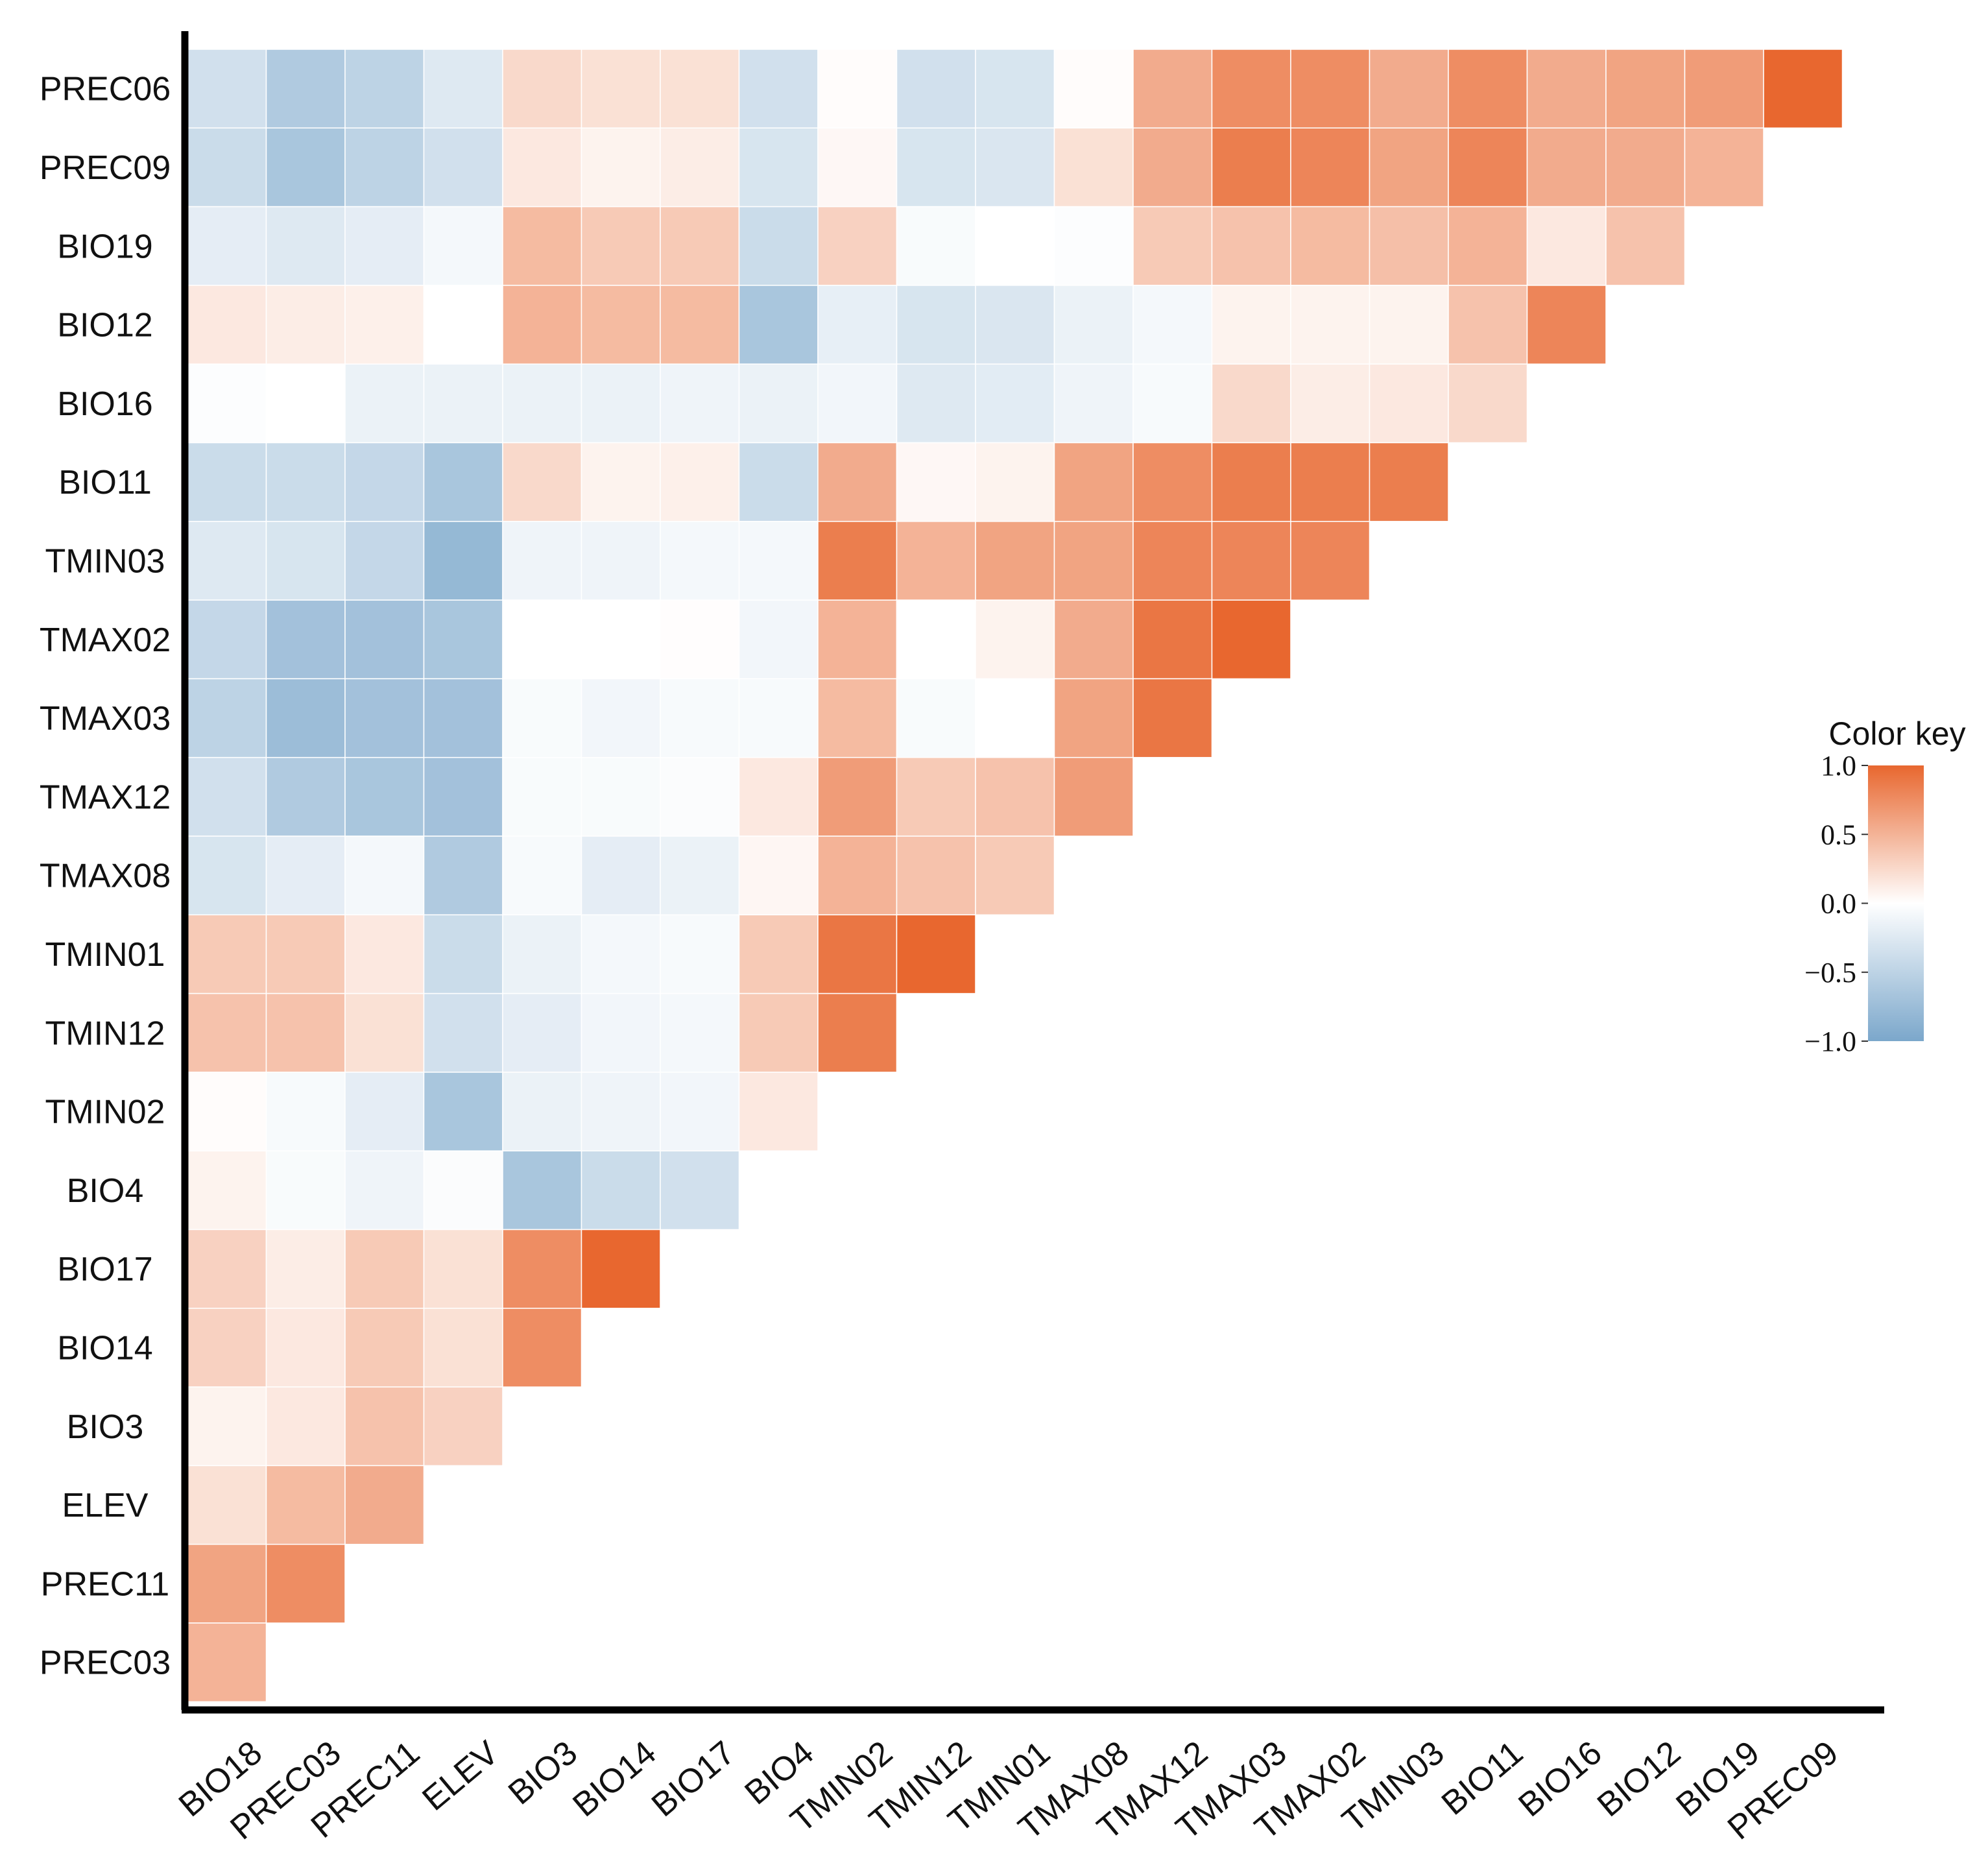 The width and height of the screenshot is (1988, 1852). Describe the element at coordinates (1093, 89) in the screenshot. I see `heatmap-cell-PREC06-TMAX08` at that location.